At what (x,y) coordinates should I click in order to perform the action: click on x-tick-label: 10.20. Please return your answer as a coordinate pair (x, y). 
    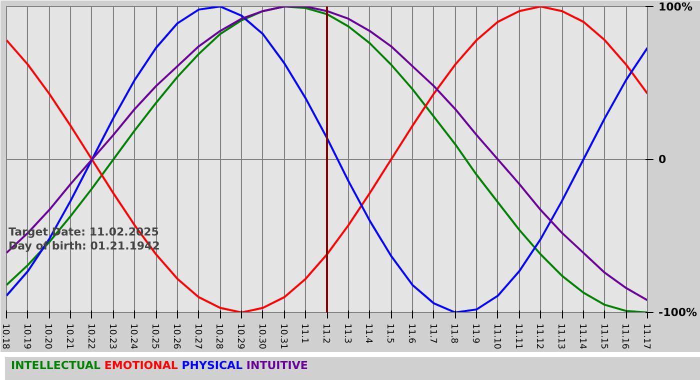
    Looking at the image, I should click on (47, 337).